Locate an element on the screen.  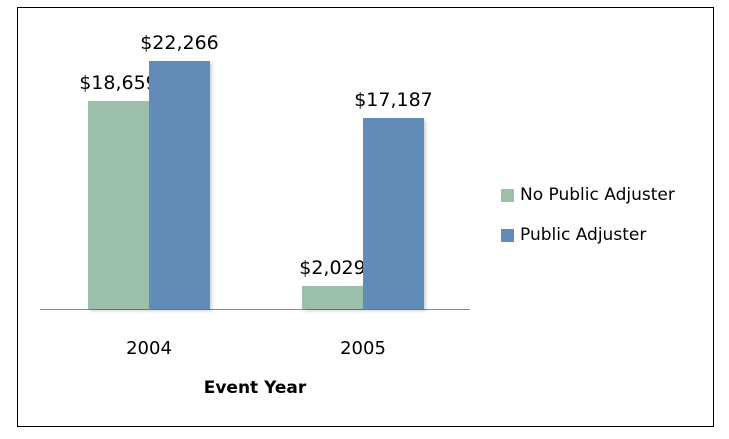
bar-2004-public-adjuster is located at coordinates (179, 185).